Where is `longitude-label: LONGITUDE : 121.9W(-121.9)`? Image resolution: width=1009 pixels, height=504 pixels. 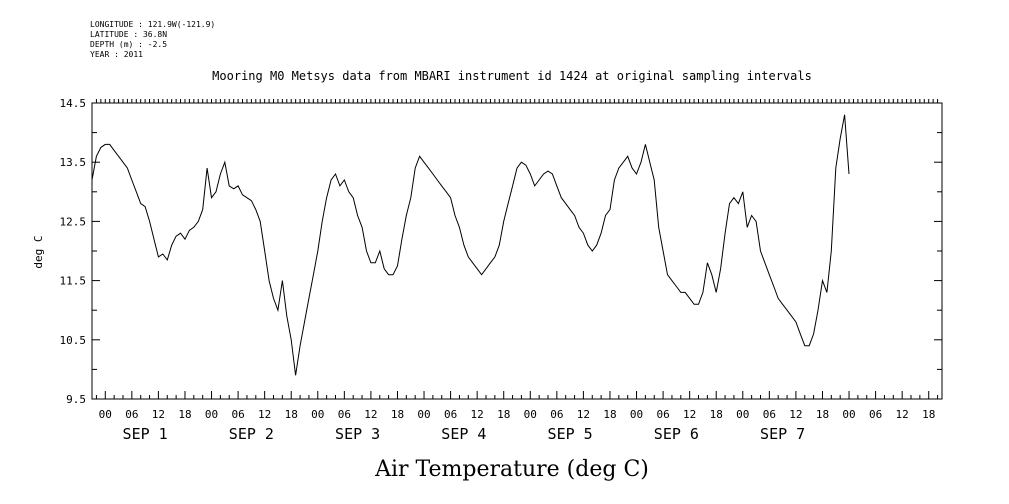 longitude-label: LONGITUDE : 121.9W(-121.9) is located at coordinates (153, 24).